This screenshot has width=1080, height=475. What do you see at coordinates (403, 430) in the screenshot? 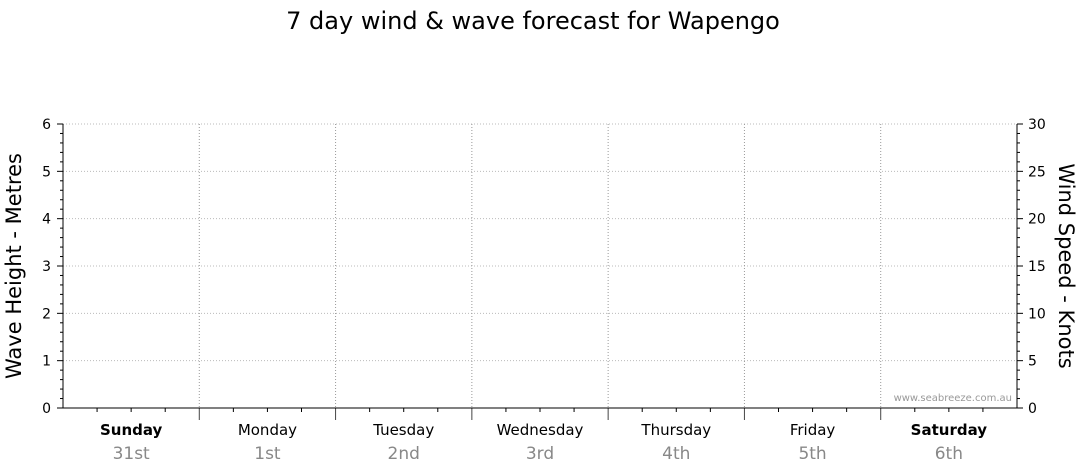
I see `day-name-label: Tuesday` at bounding box center [403, 430].